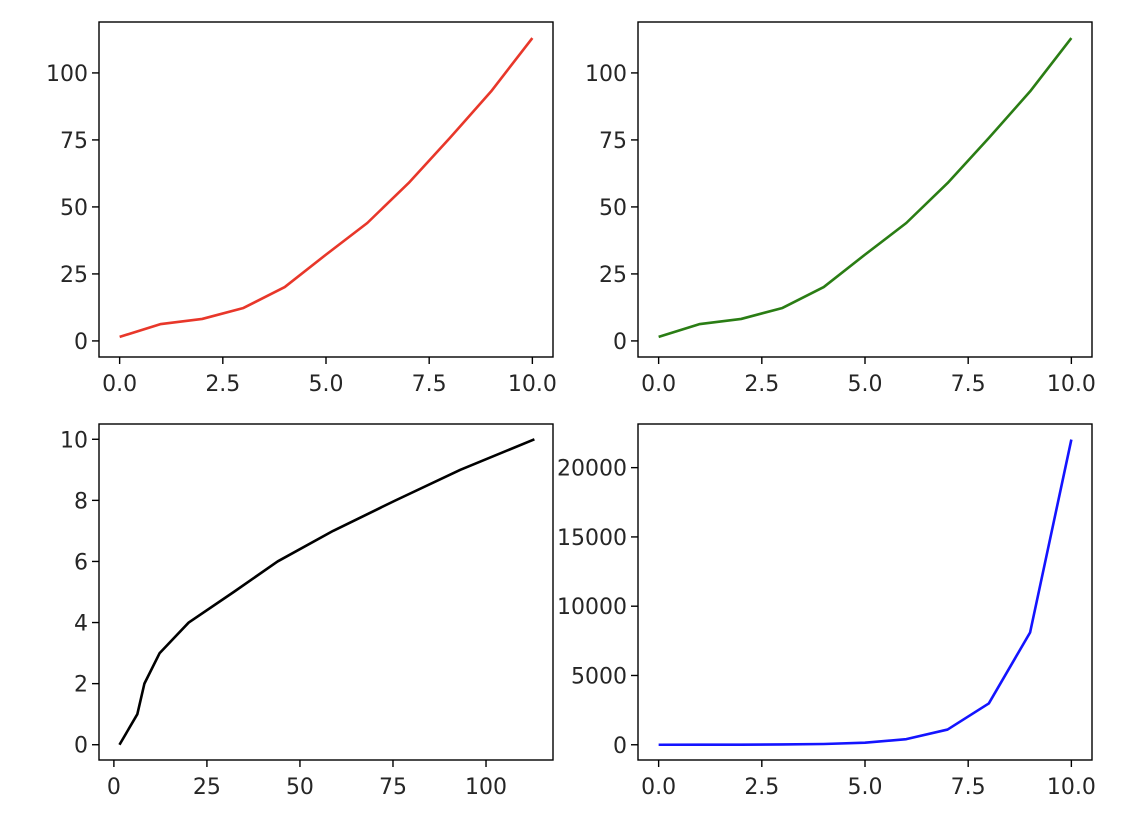  Describe the element at coordinates (599, 676) in the screenshot. I see `y-tick-label: 5000` at that location.